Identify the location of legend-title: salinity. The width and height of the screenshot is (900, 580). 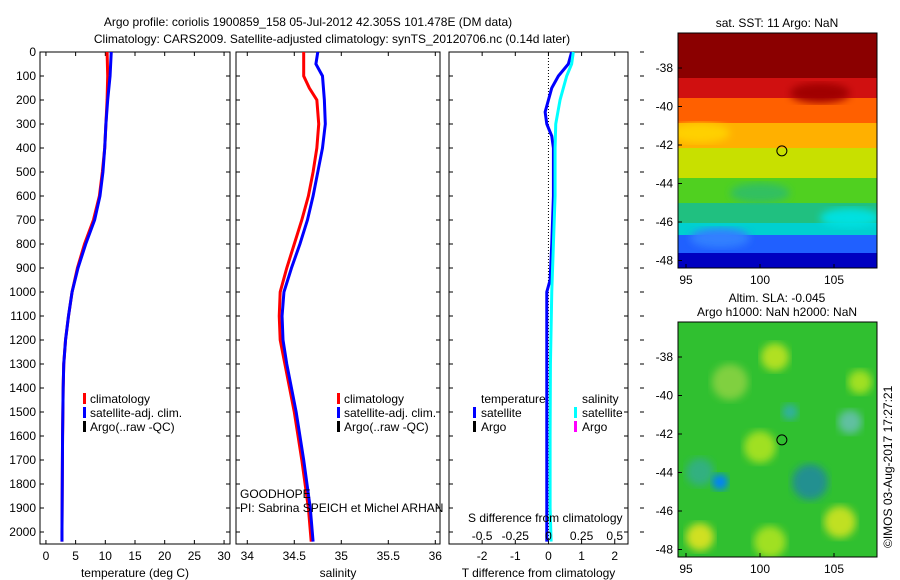
(600, 399).